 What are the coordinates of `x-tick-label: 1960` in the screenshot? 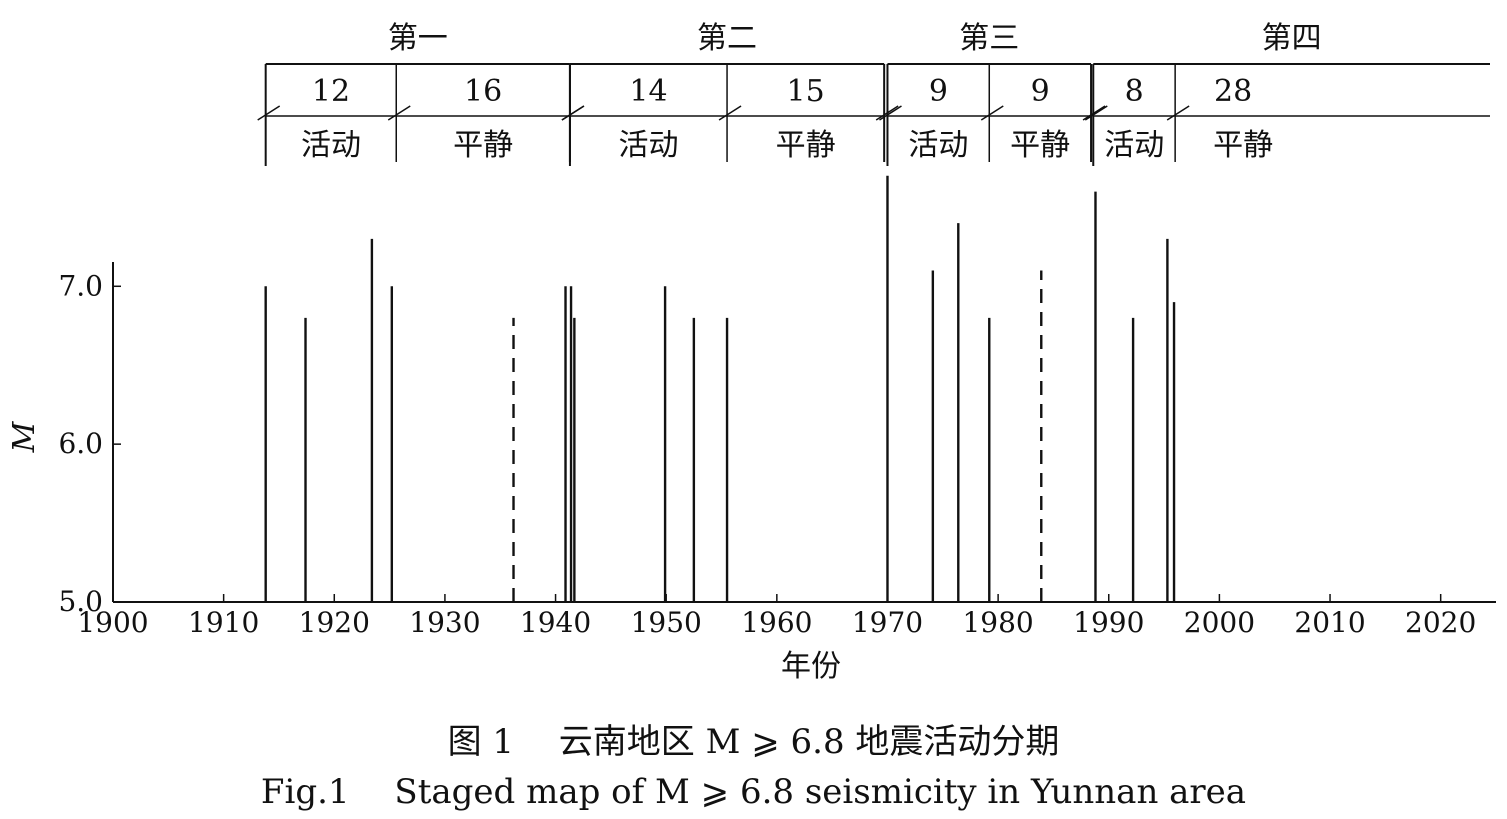 It's located at (776, 622).